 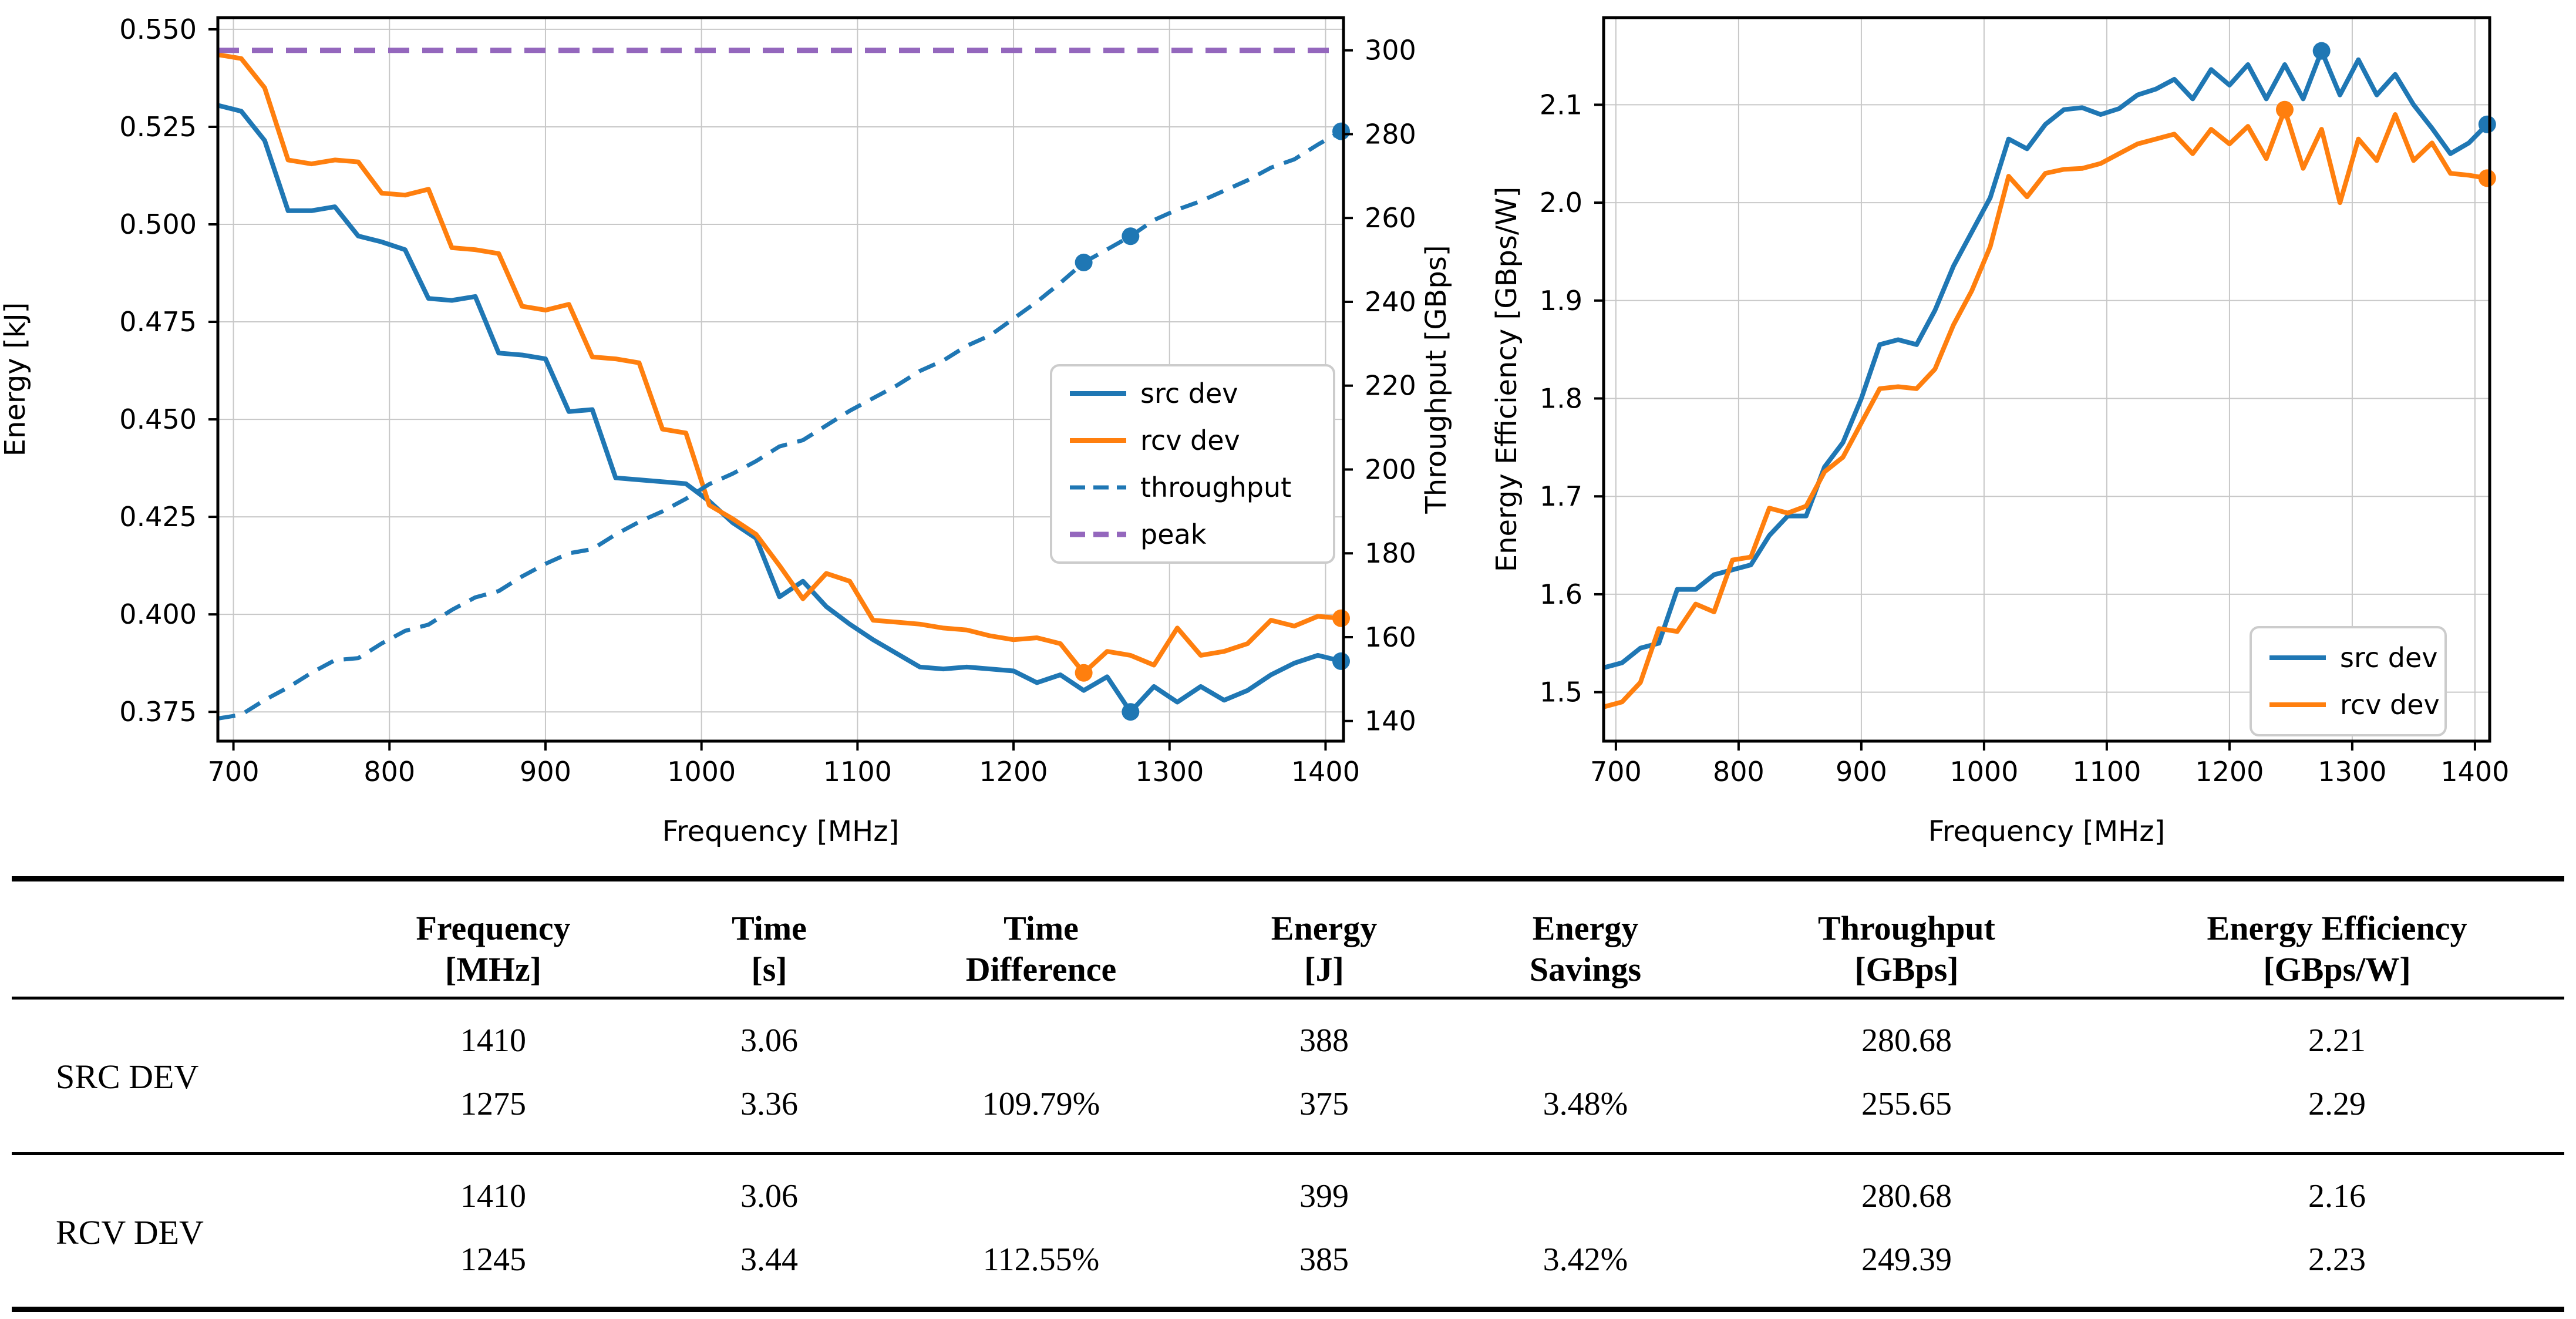 What do you see at coordinates (389, 772) in the screenshot?
I see `x-tick-label: 800` at bounding box center [389, 772].